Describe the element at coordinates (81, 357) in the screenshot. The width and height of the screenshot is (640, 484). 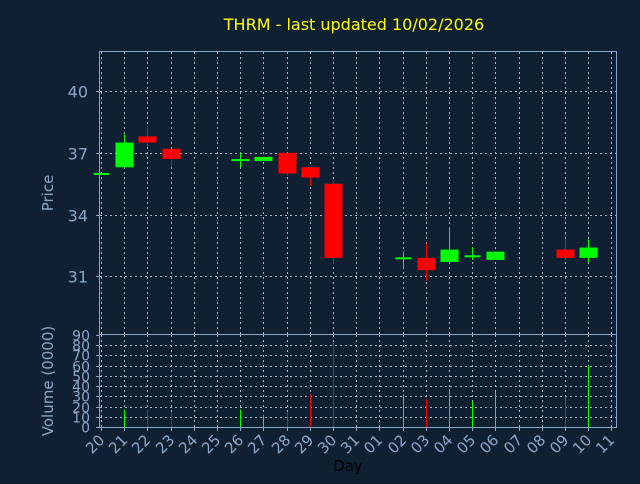
I see `volume-tick-label: 70` at that location.